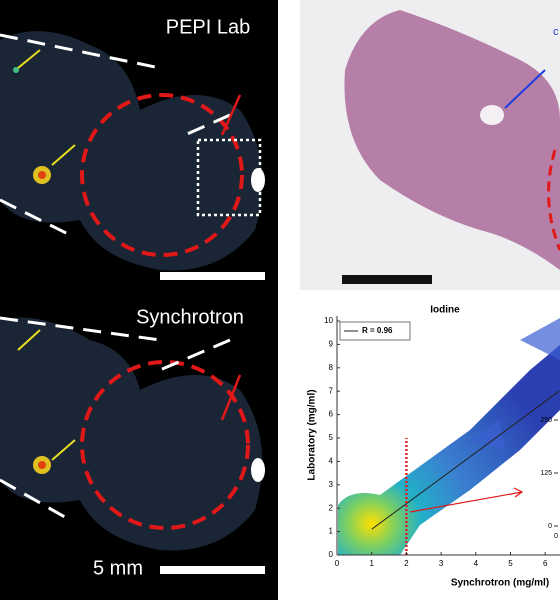  Describe the element at coordinates (331, 367) in the screenshot. I see `y-tick-label: 8` at that location.